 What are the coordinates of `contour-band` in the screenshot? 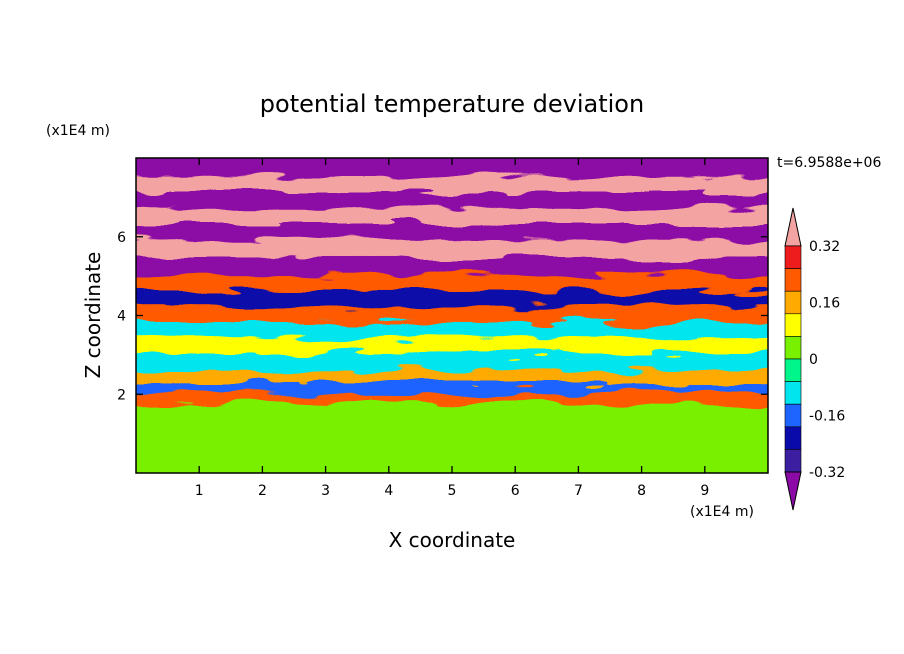 It's located at (452, 167).